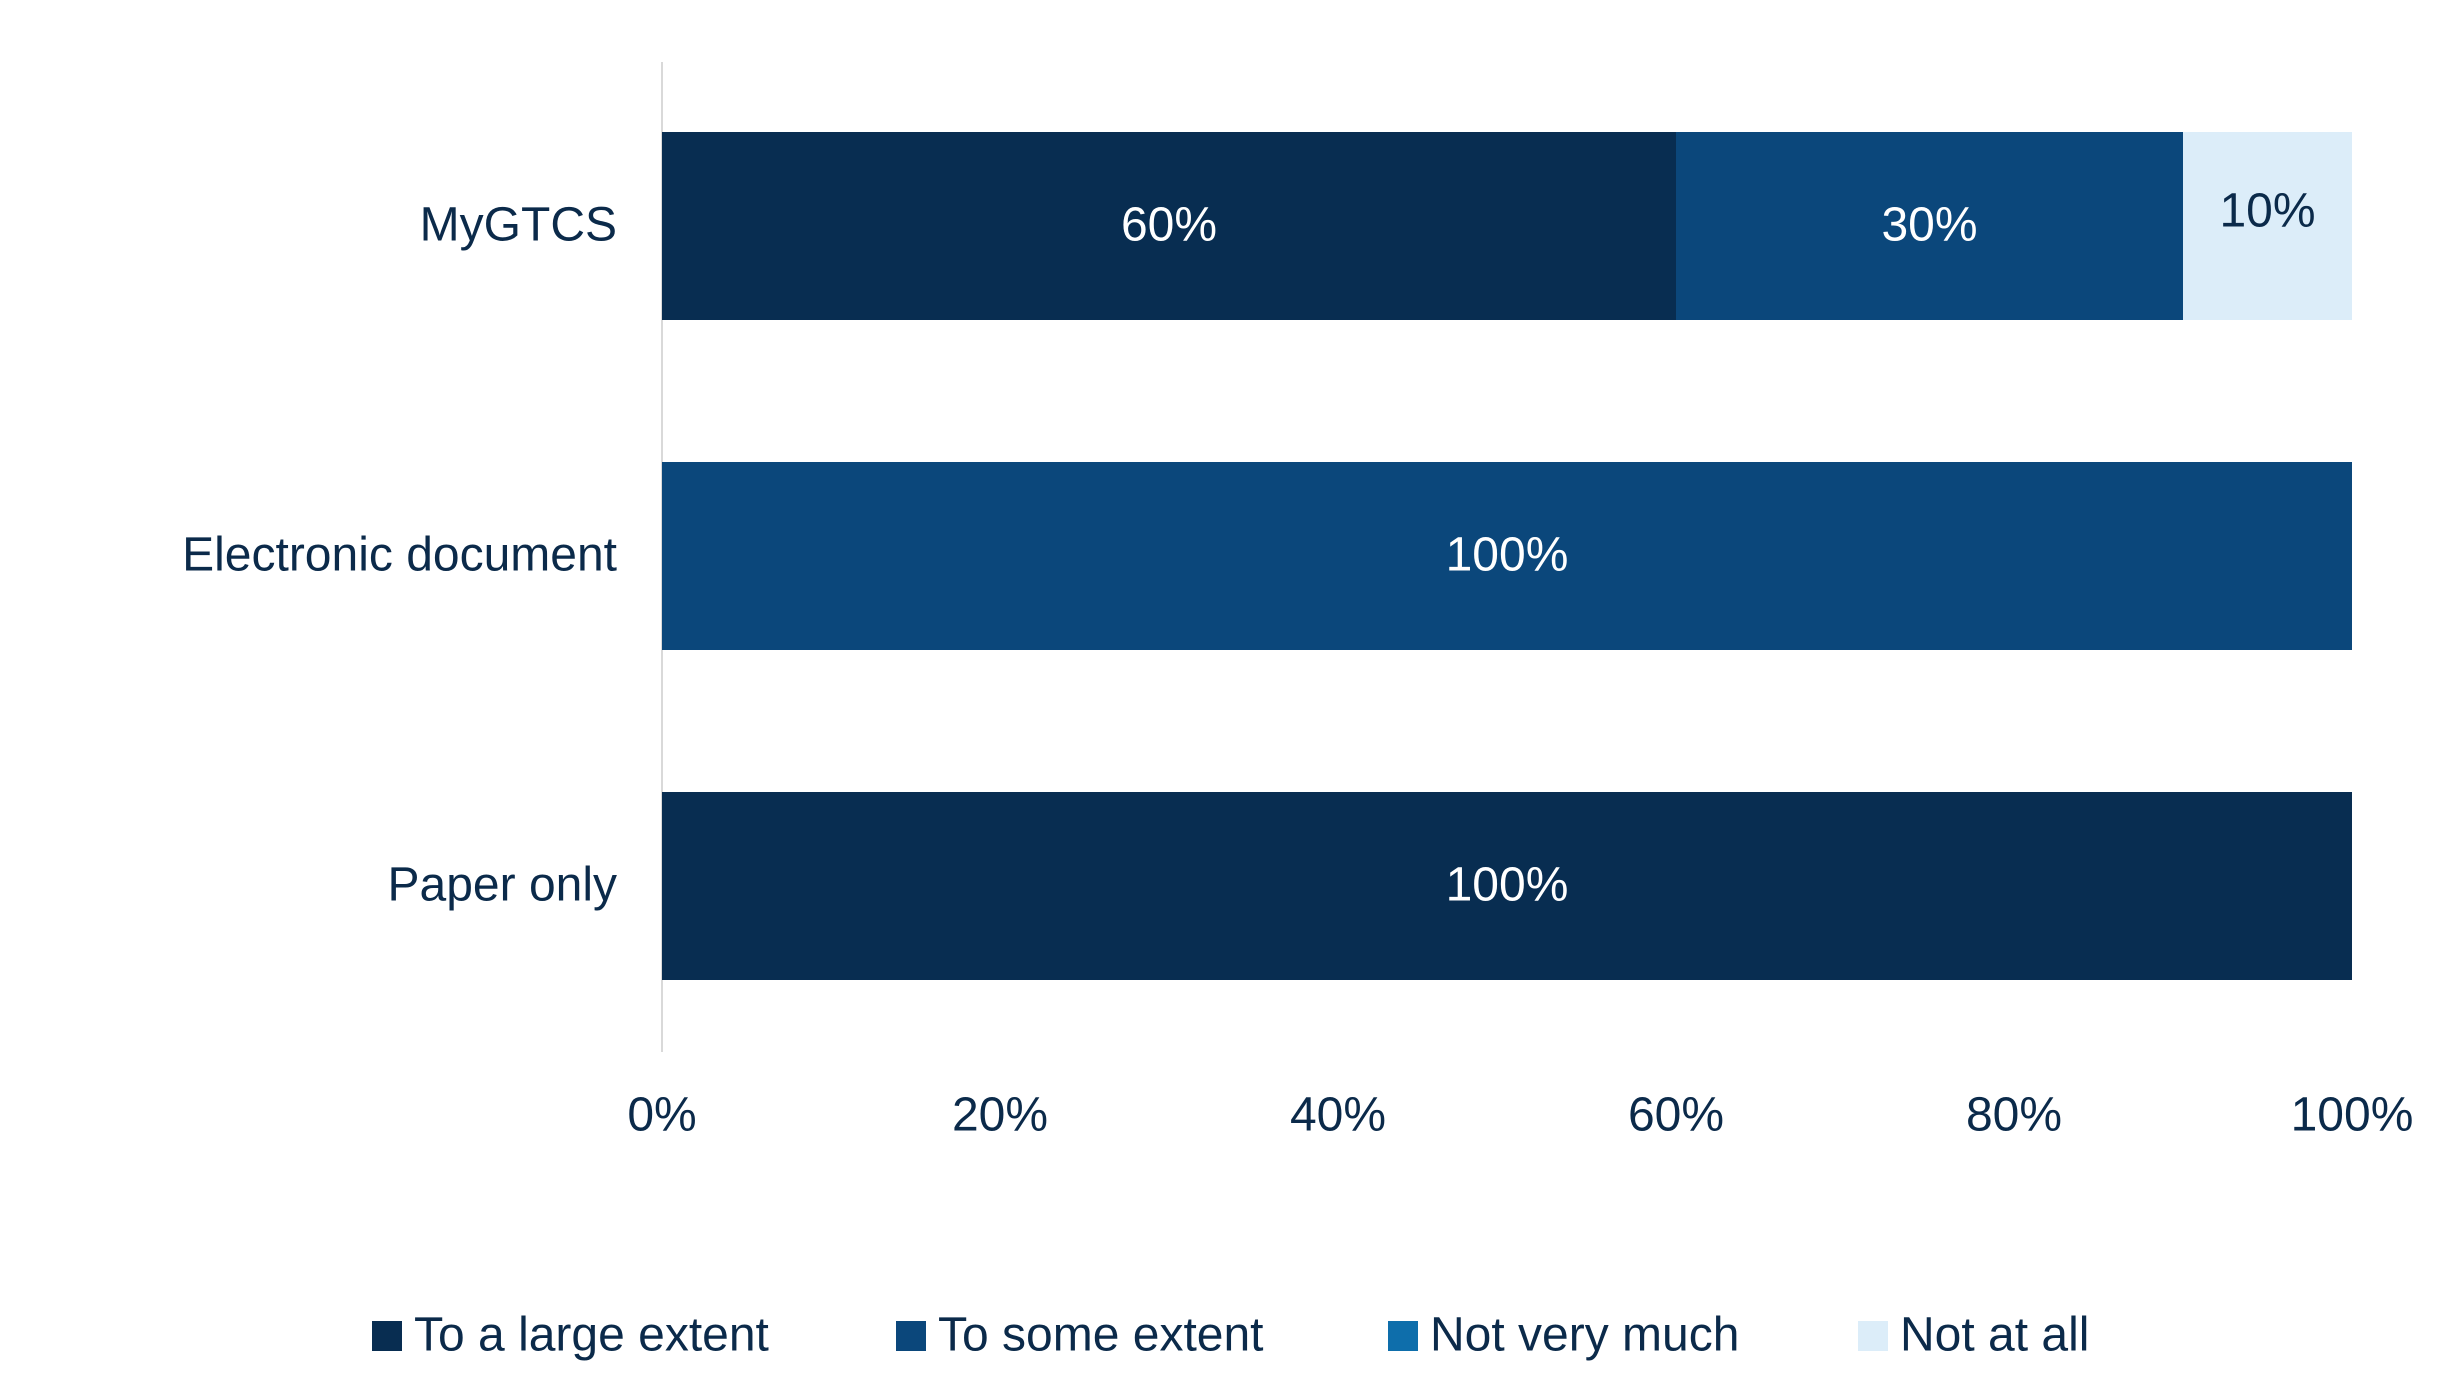 This screenshot has width=2447, height=1400. Describe the element at coordinates (1403, 1336) in the screenshot. I see `legend-swatch-not-very-much` at that location.